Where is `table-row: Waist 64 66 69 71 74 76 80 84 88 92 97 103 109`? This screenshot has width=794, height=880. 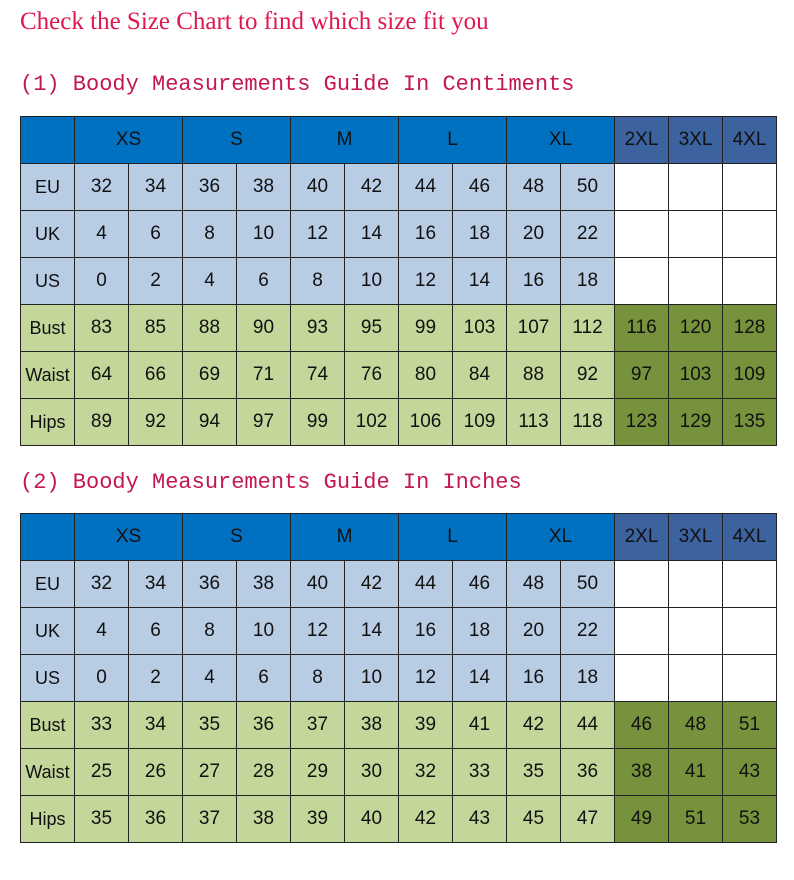 table-row: Waist 64 66 69 71 74 76 80 84 88 92 97 103 109 is located at coordinates (398, 375).